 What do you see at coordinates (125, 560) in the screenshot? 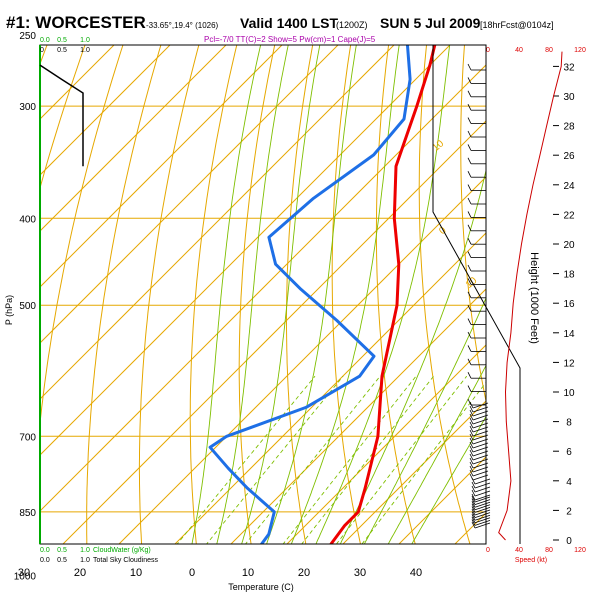
I see `sky-cloudiness-label: Total Sky Cloudiness` at bounding box center [125, 560].